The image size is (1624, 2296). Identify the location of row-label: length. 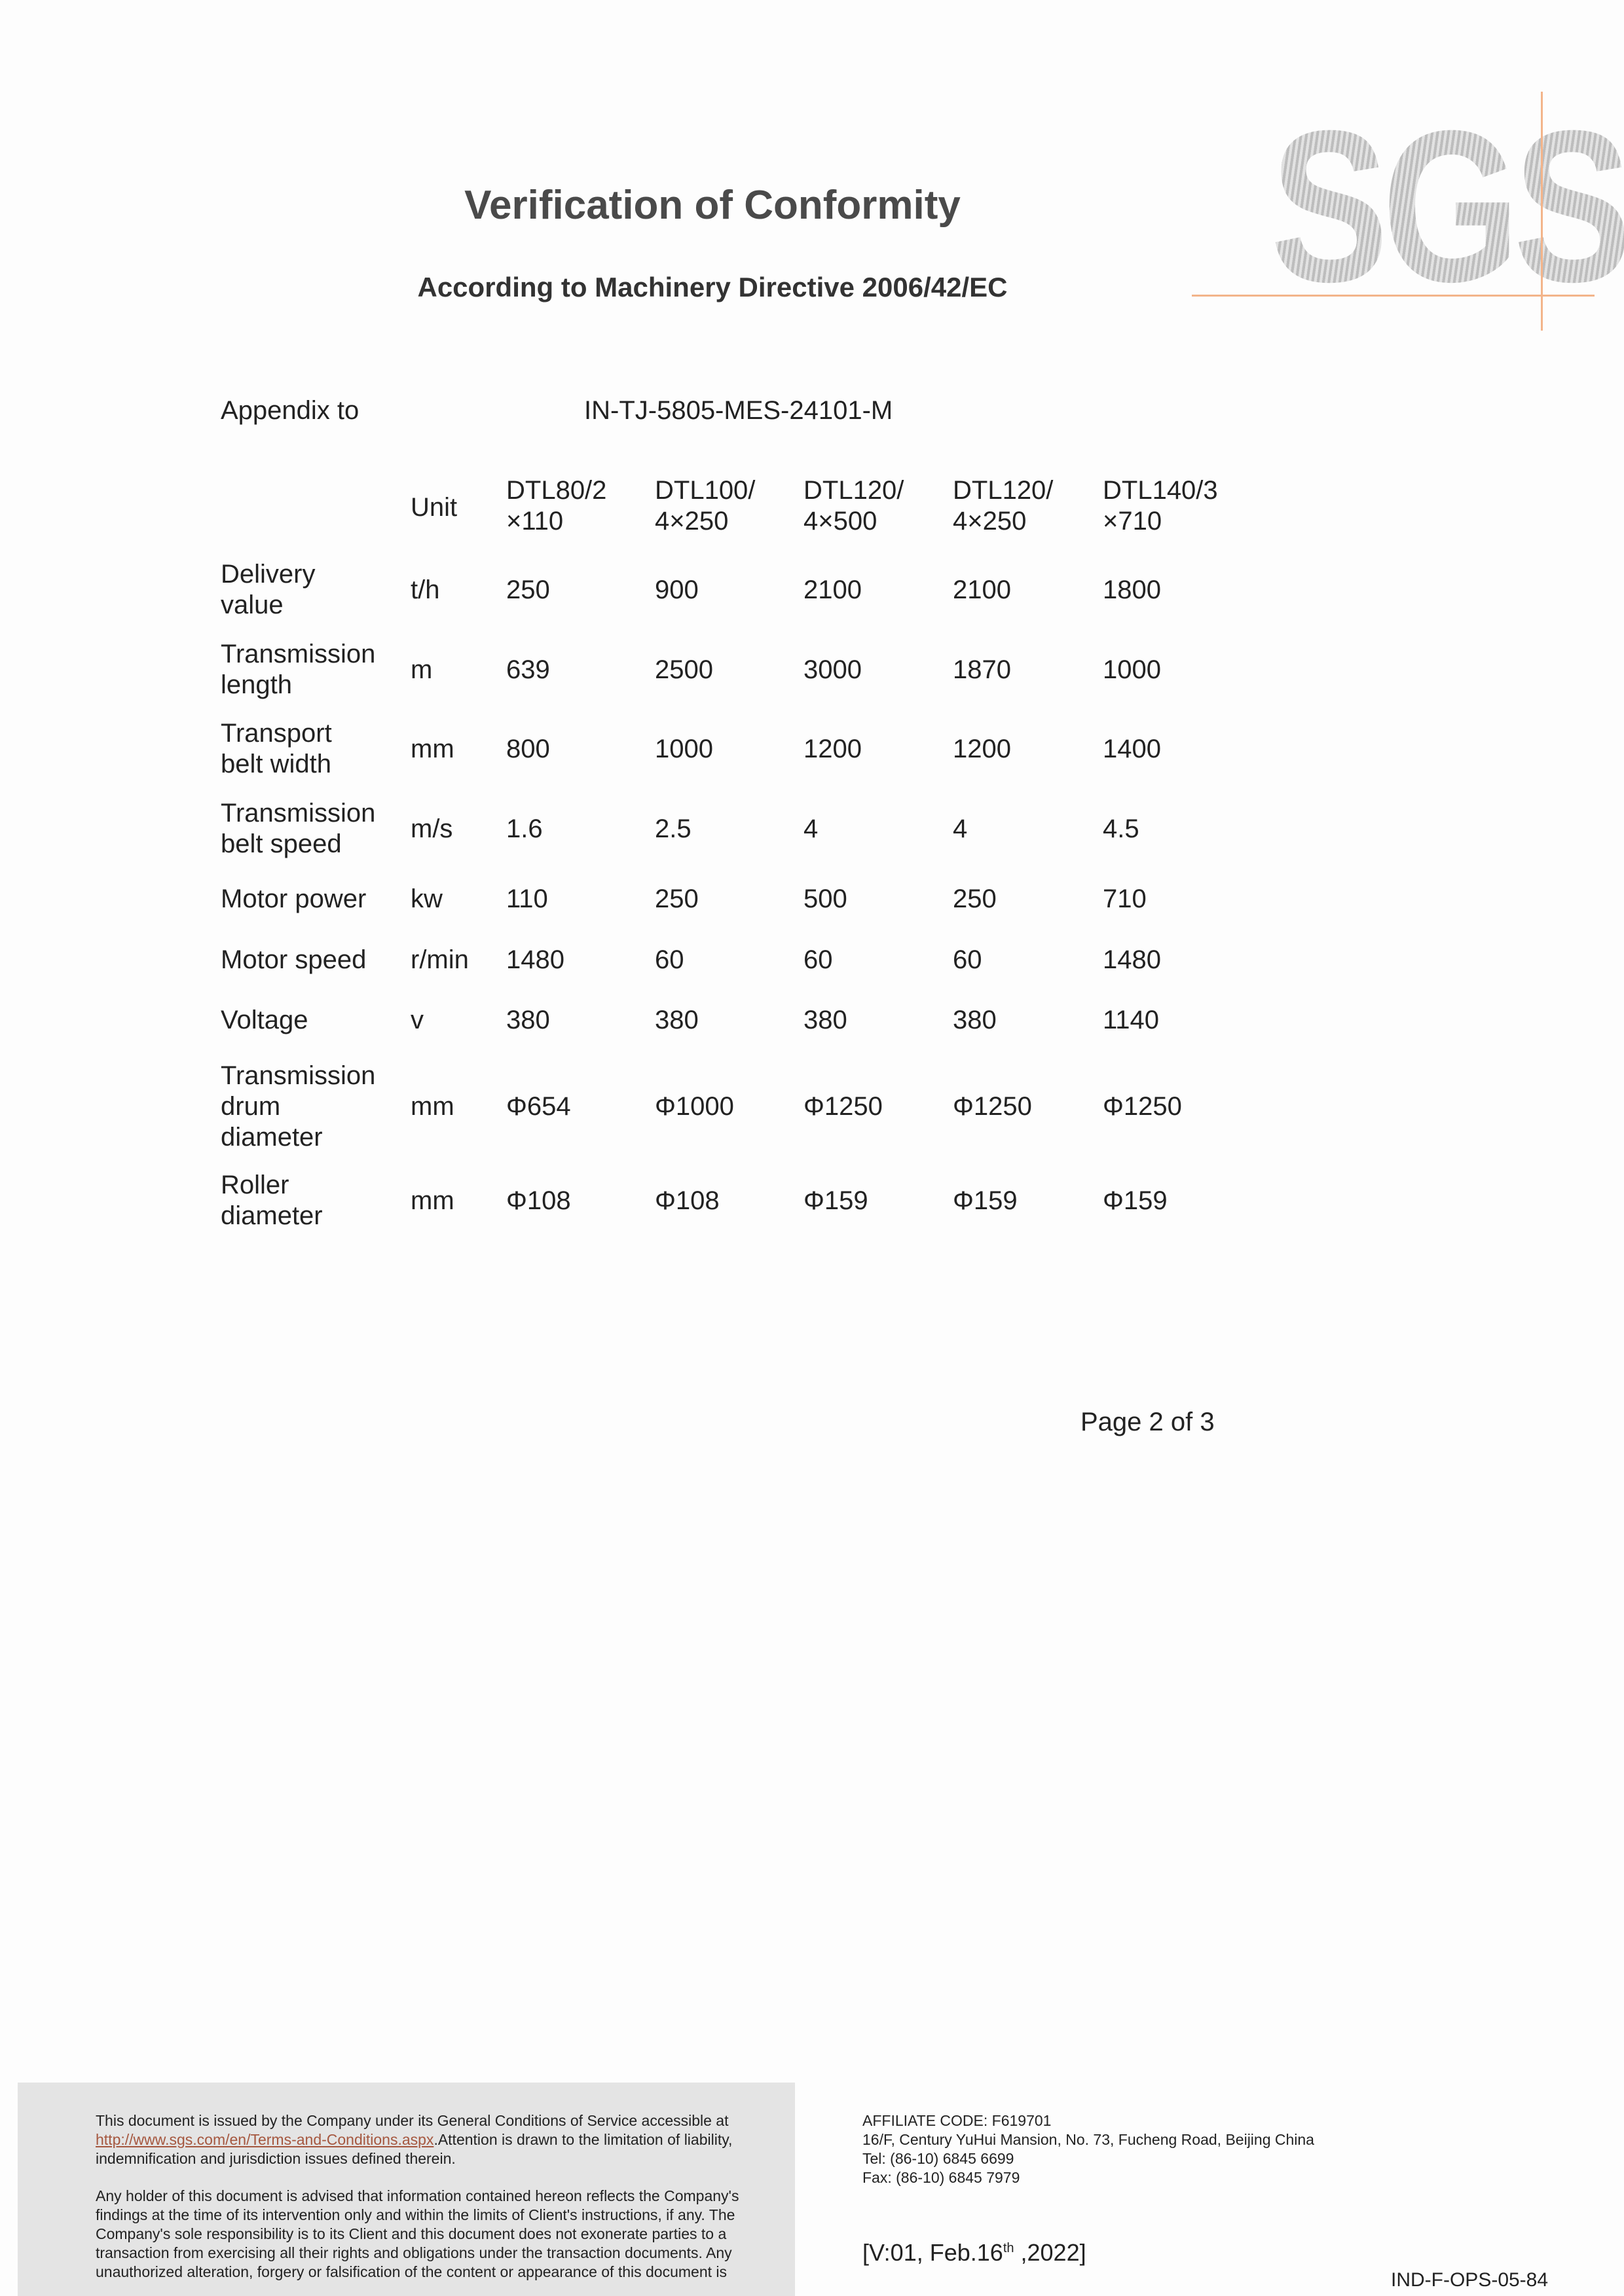
(256, 684).